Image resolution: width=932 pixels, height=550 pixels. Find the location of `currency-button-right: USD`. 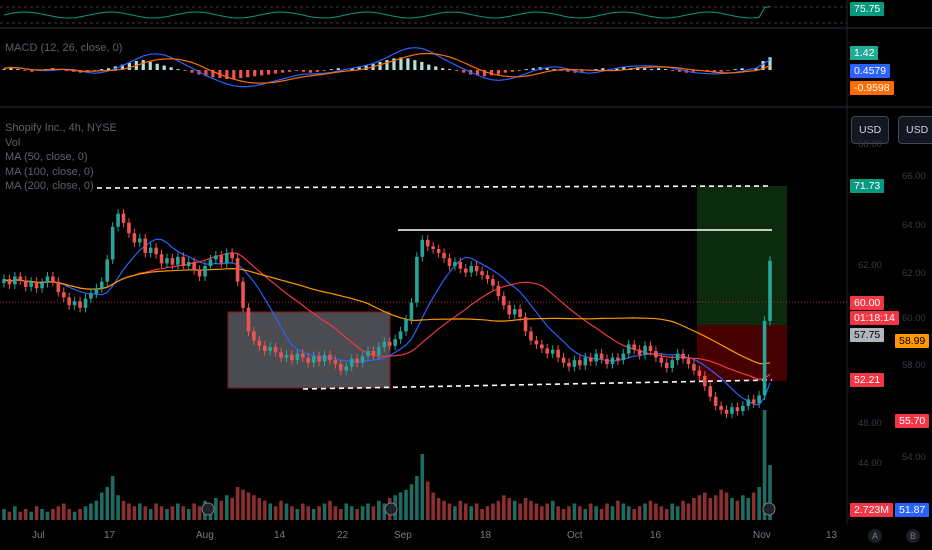

currency-button-right: USD is located at coordinates (915, 130).